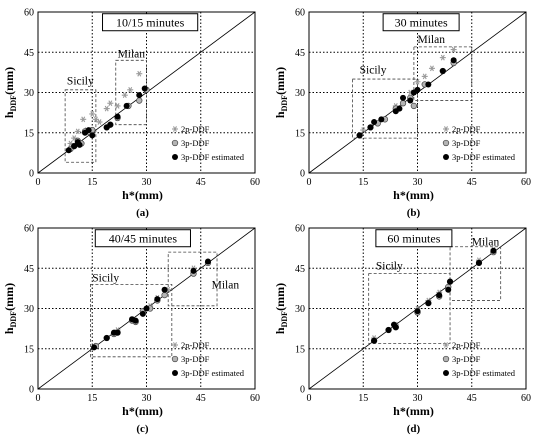  Describe the element at coordinates (142, 429) in the screenshot. I see `panel-label: (c)` at that location.